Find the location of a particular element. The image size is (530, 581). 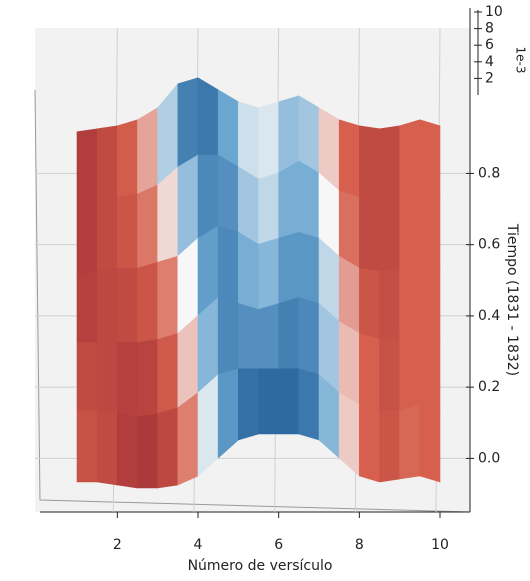

z-tick-label: 8 is located at coordinates (489, 29).